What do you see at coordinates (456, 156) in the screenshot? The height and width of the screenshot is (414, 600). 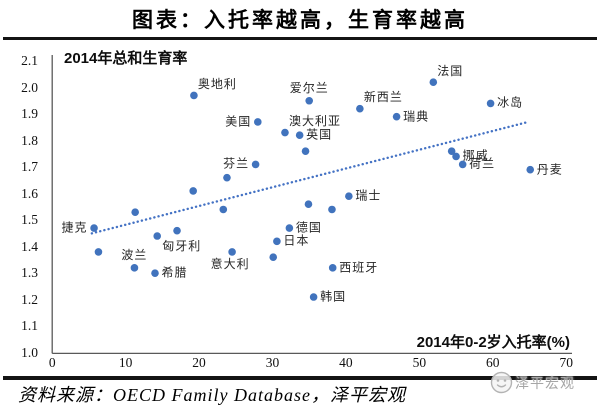 I see `data-point-挪威` at bounding box center [456, 156].